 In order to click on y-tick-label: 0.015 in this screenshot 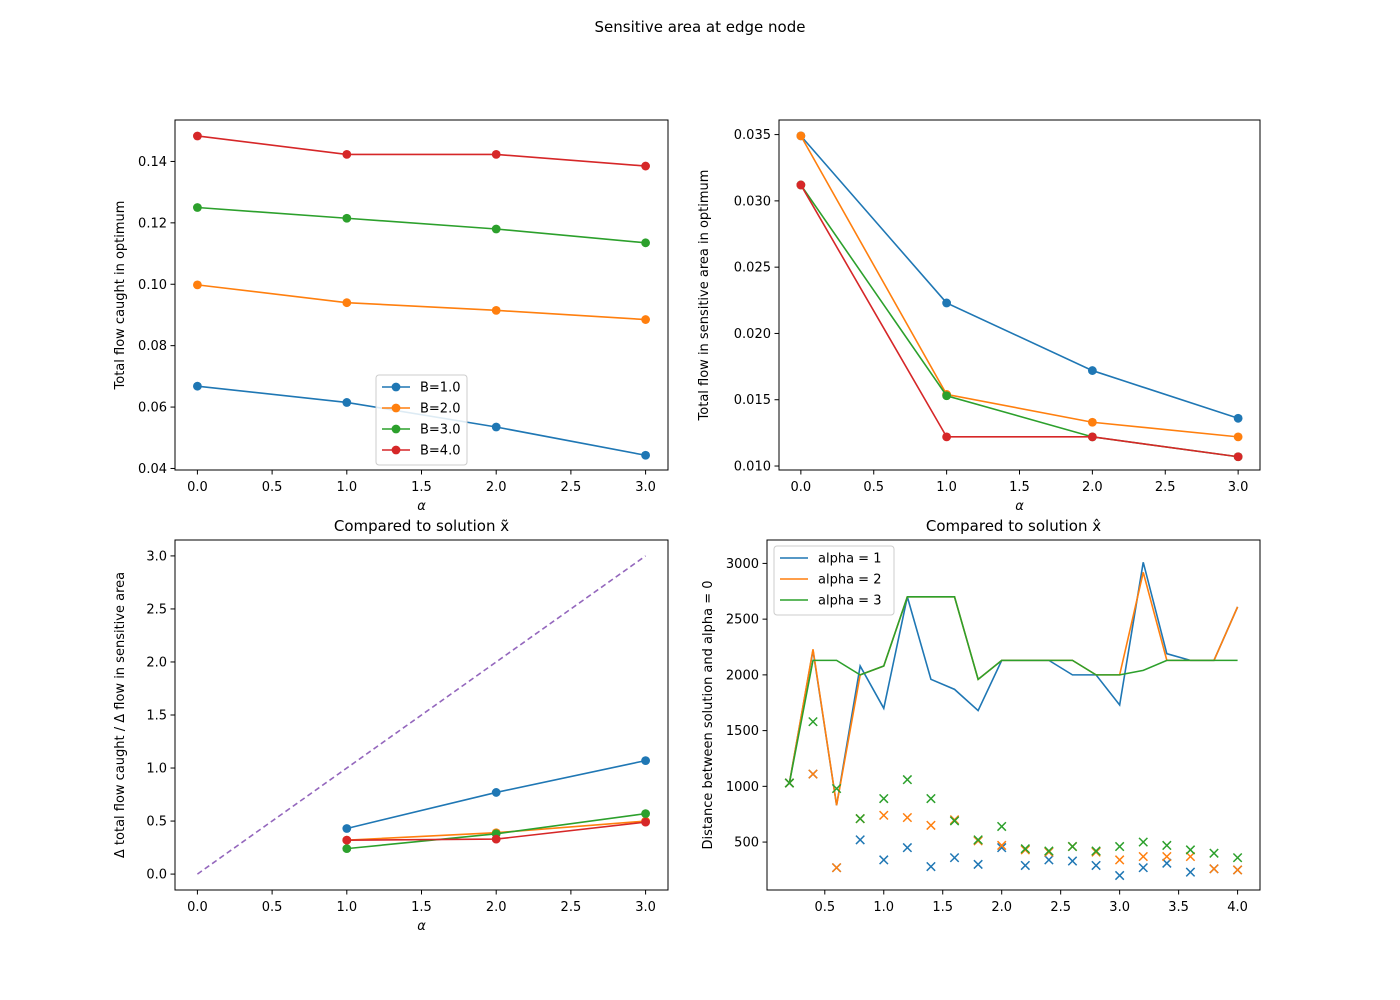, I will do `click(752, 400)`.